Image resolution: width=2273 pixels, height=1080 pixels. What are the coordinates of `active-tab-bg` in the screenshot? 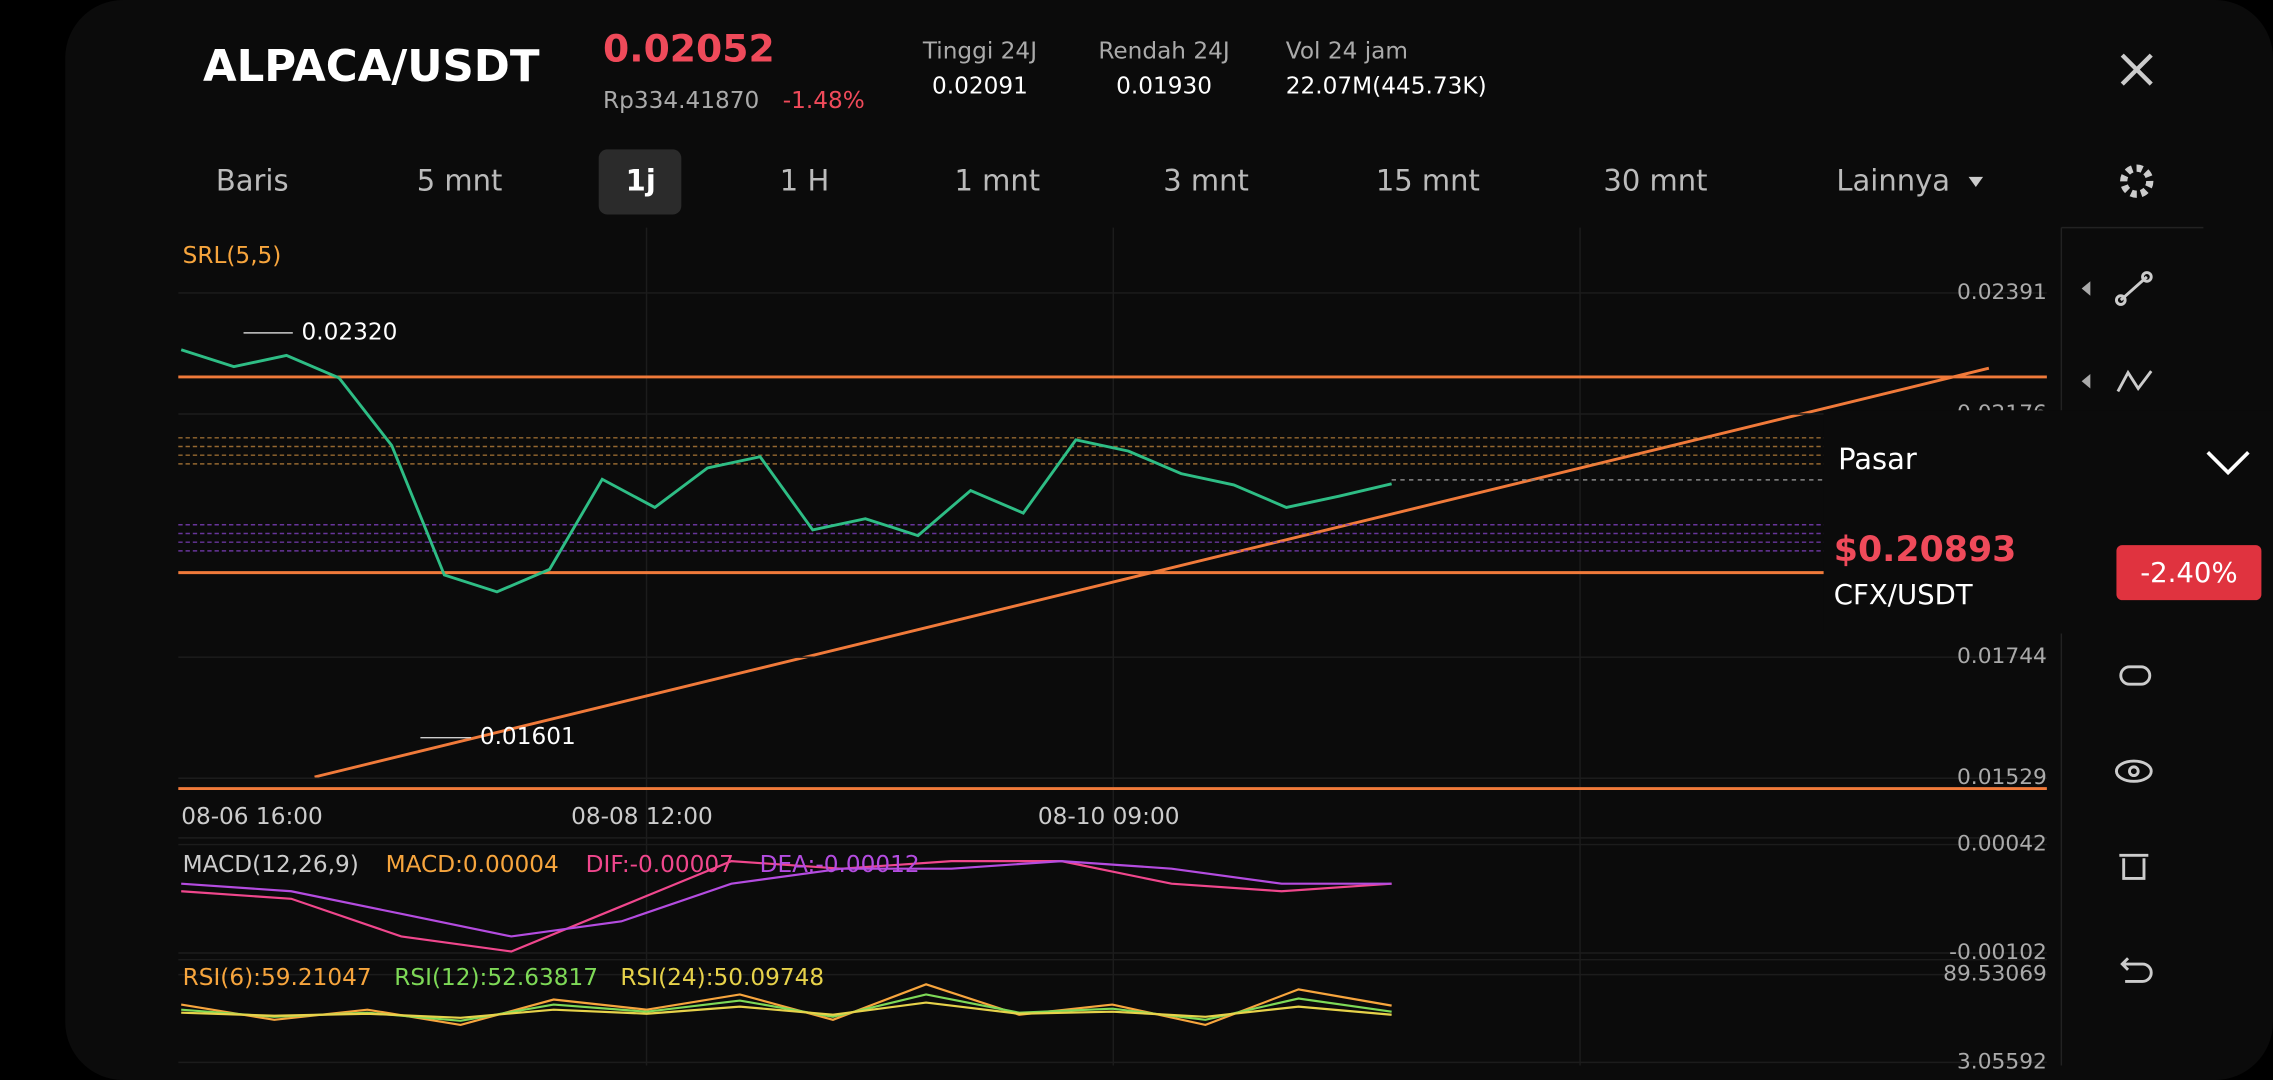 It's located at (640, 182).